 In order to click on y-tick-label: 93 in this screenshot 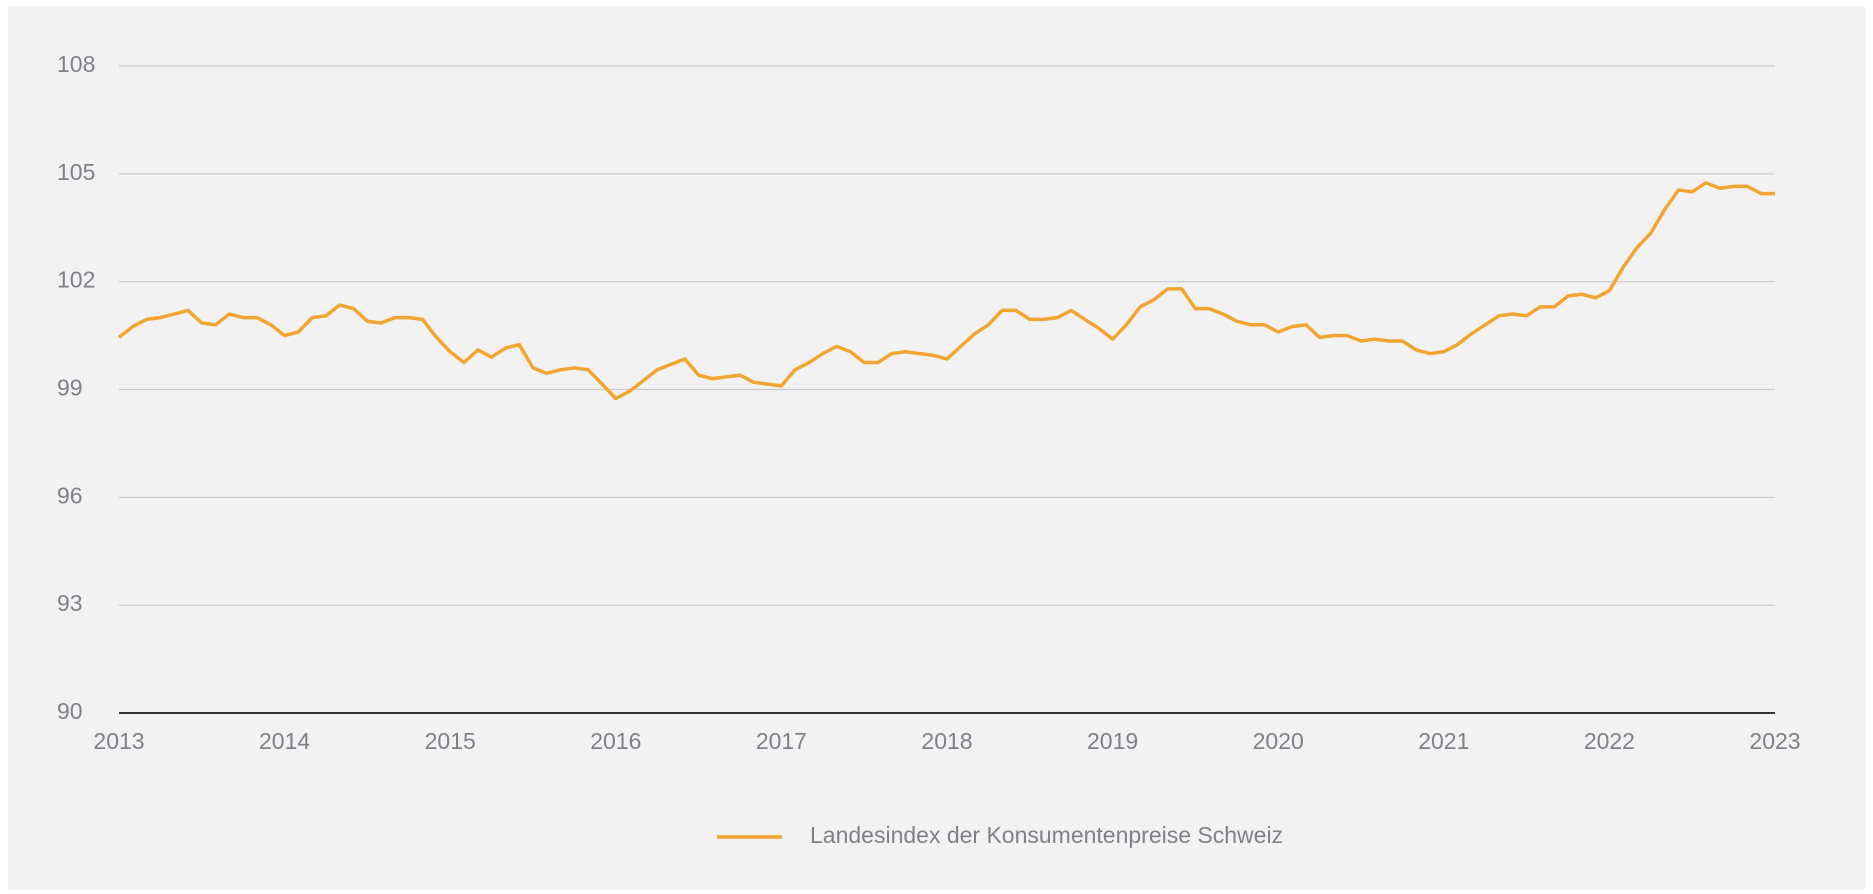, I will do `click(70, 603)`.